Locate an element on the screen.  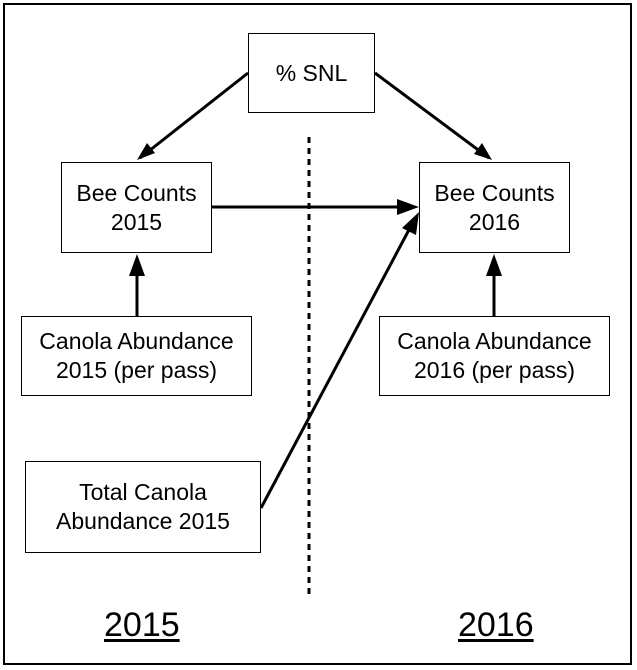
node-canola-abundance-2016-line-1: Canola Abundance is located at coordinates (494, 341).